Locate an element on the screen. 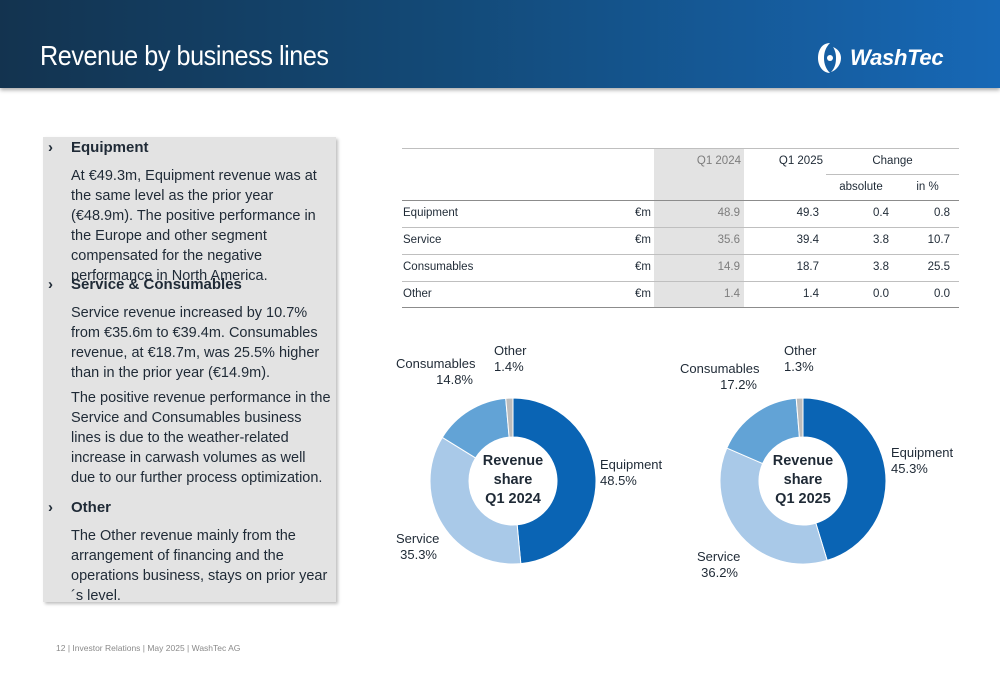  slice-label-consumables: Consumables 14.8% is located at coordinates (436, 372).